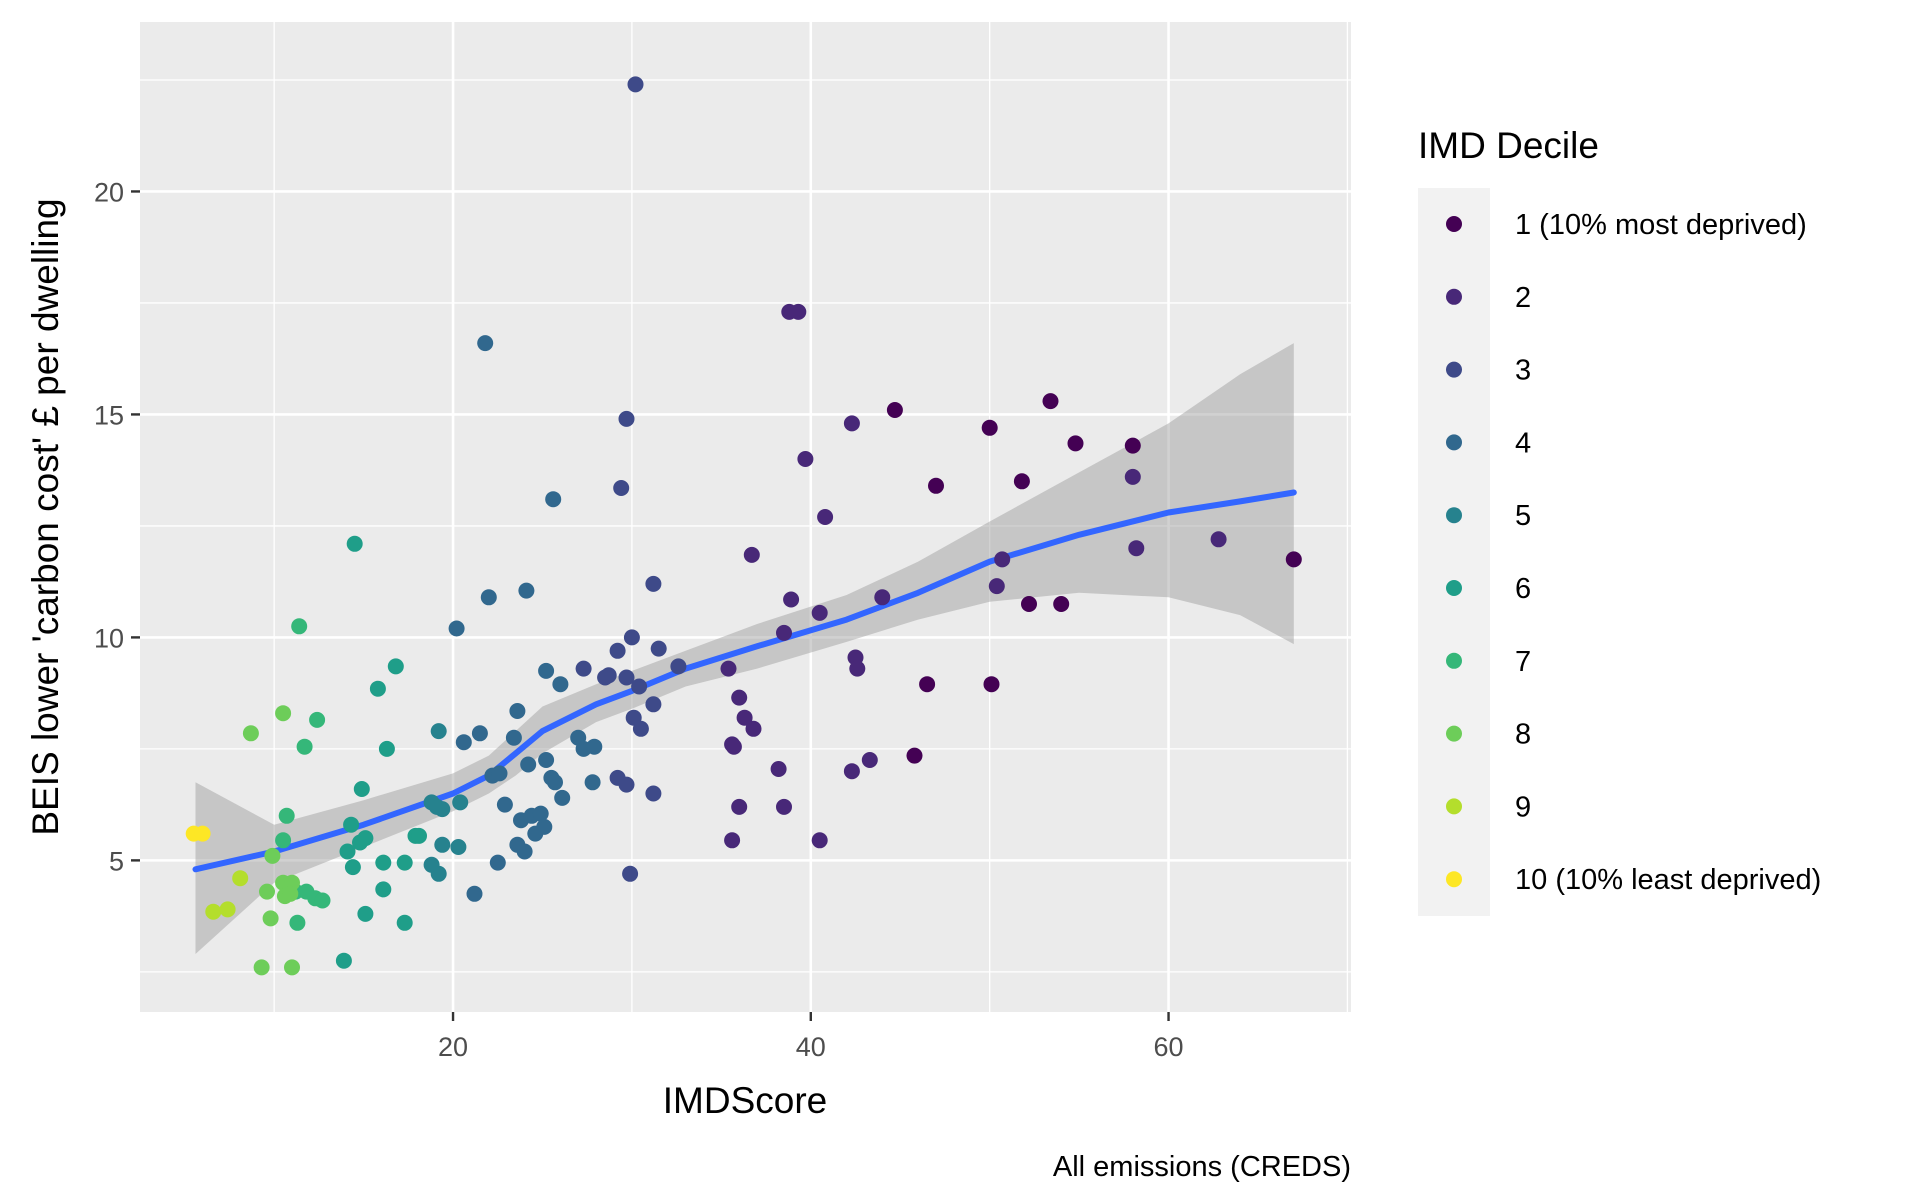 The height and width of the screenshot is (1191, 1928). I want to click on legend-label: 5, so click(1523, 516).